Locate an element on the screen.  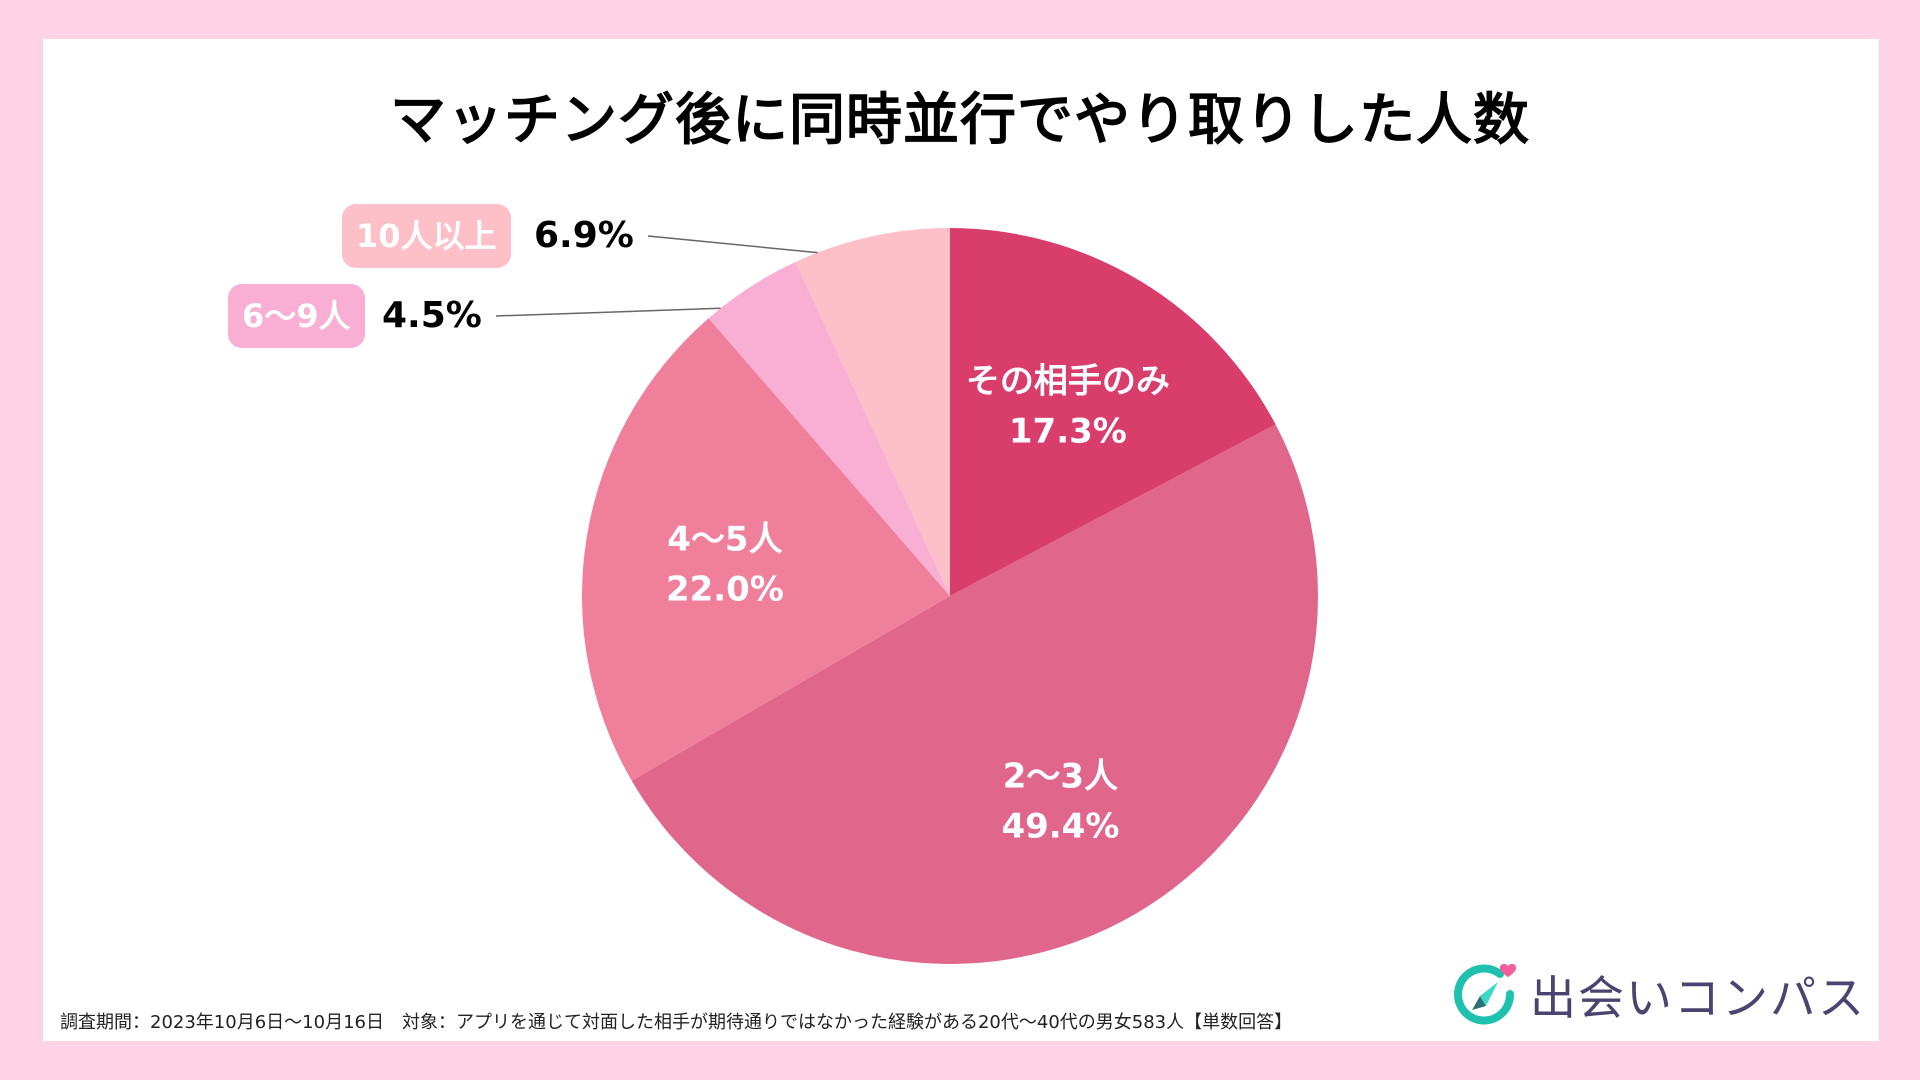
chart-title: マッチング後に同時並行でやり取りした人数 is located at coordinates (960, 120).